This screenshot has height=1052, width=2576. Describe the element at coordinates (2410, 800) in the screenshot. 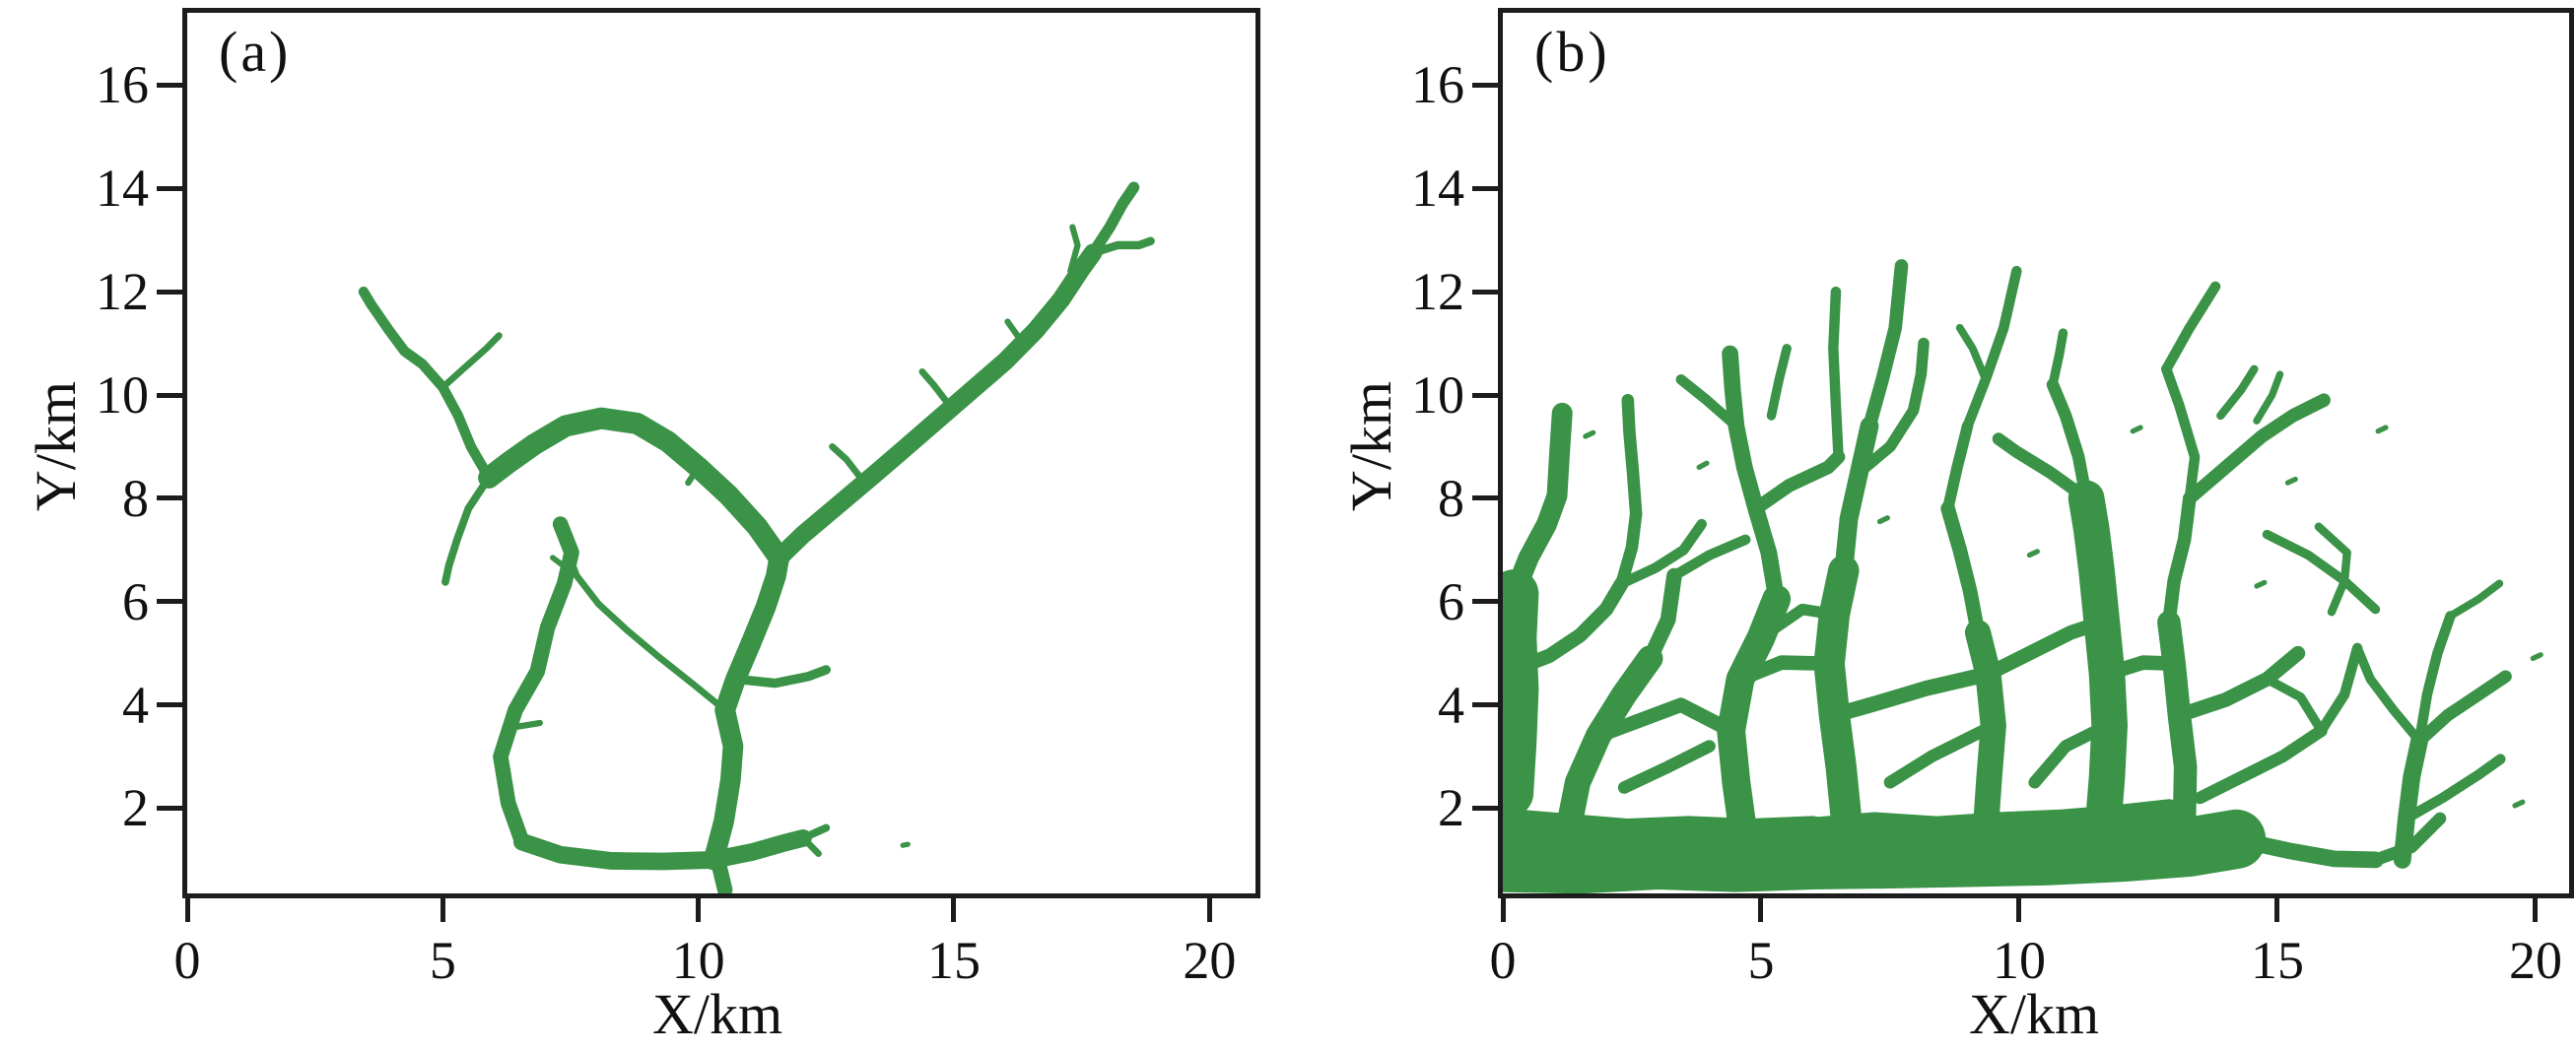

I see `channel-b51-east-trunk` at that location.